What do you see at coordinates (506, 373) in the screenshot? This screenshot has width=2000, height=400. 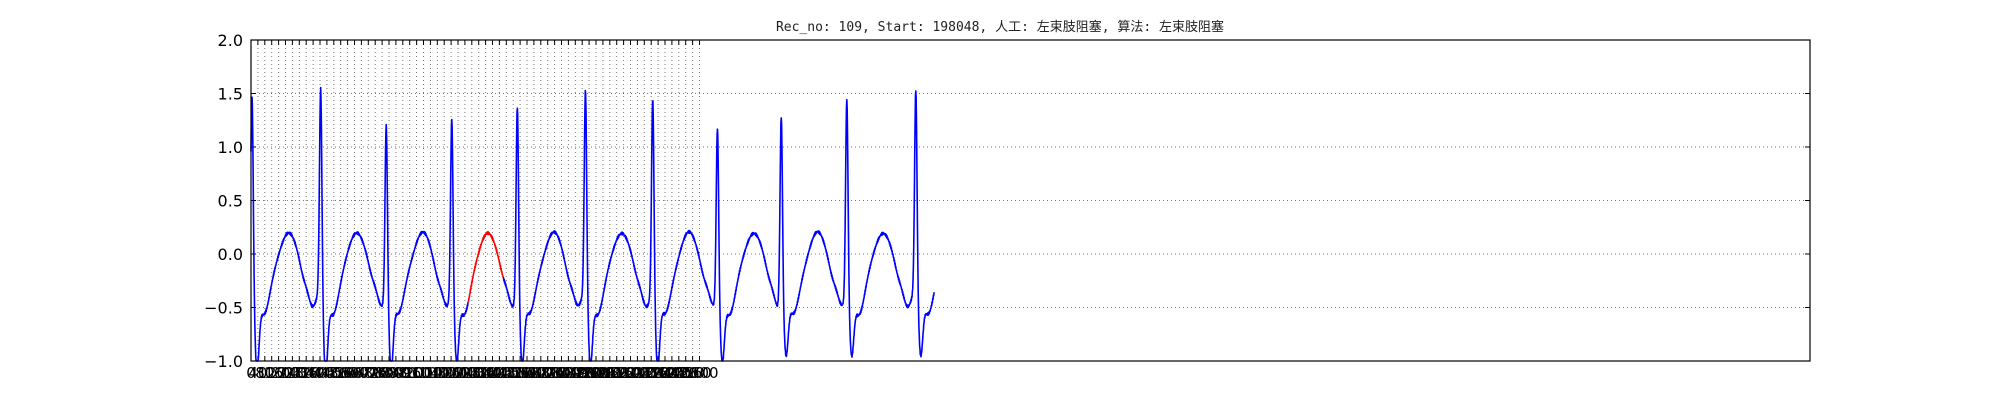 I see `x-tick-label: 1480` at bounding box center [506, 373].